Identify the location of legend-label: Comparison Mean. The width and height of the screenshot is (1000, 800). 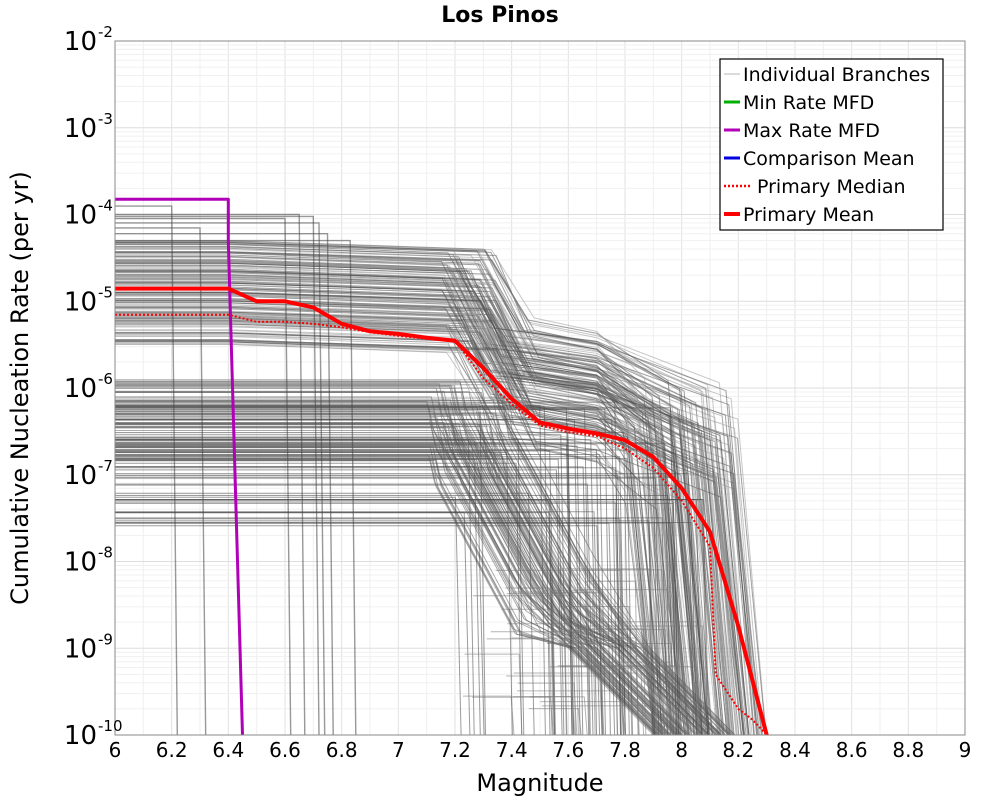
(829, 159).